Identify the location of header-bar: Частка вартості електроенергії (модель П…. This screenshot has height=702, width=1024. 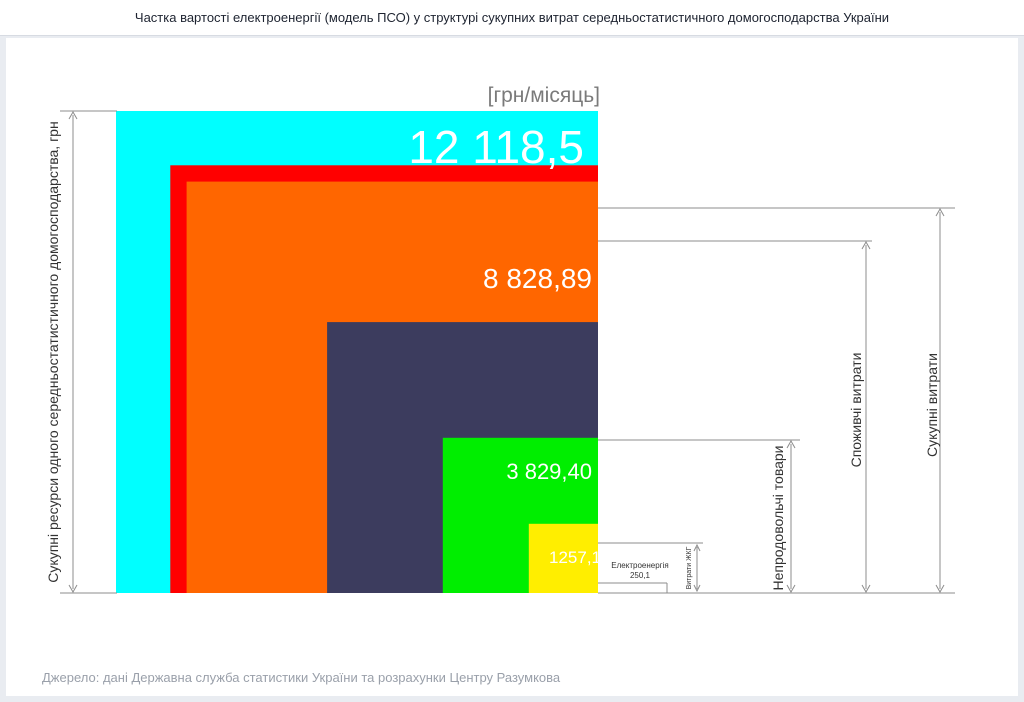
(512, 18).